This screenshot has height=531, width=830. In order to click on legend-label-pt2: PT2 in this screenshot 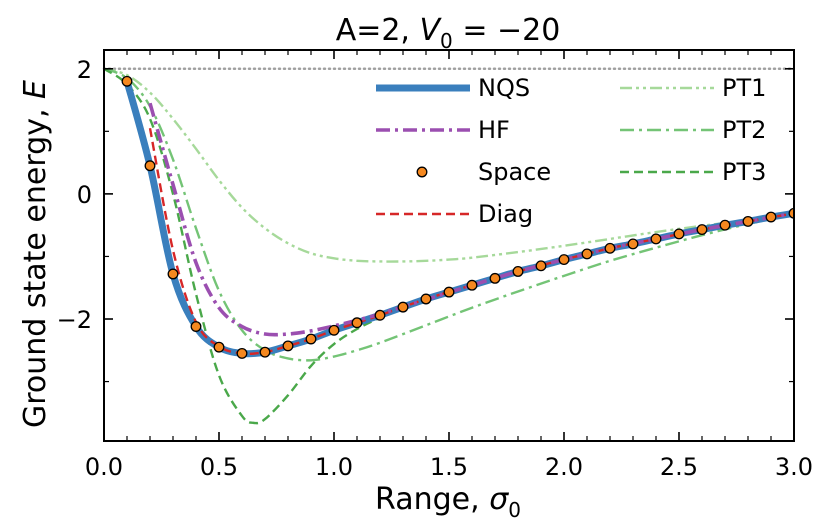, I will do `click(744, 130)`.